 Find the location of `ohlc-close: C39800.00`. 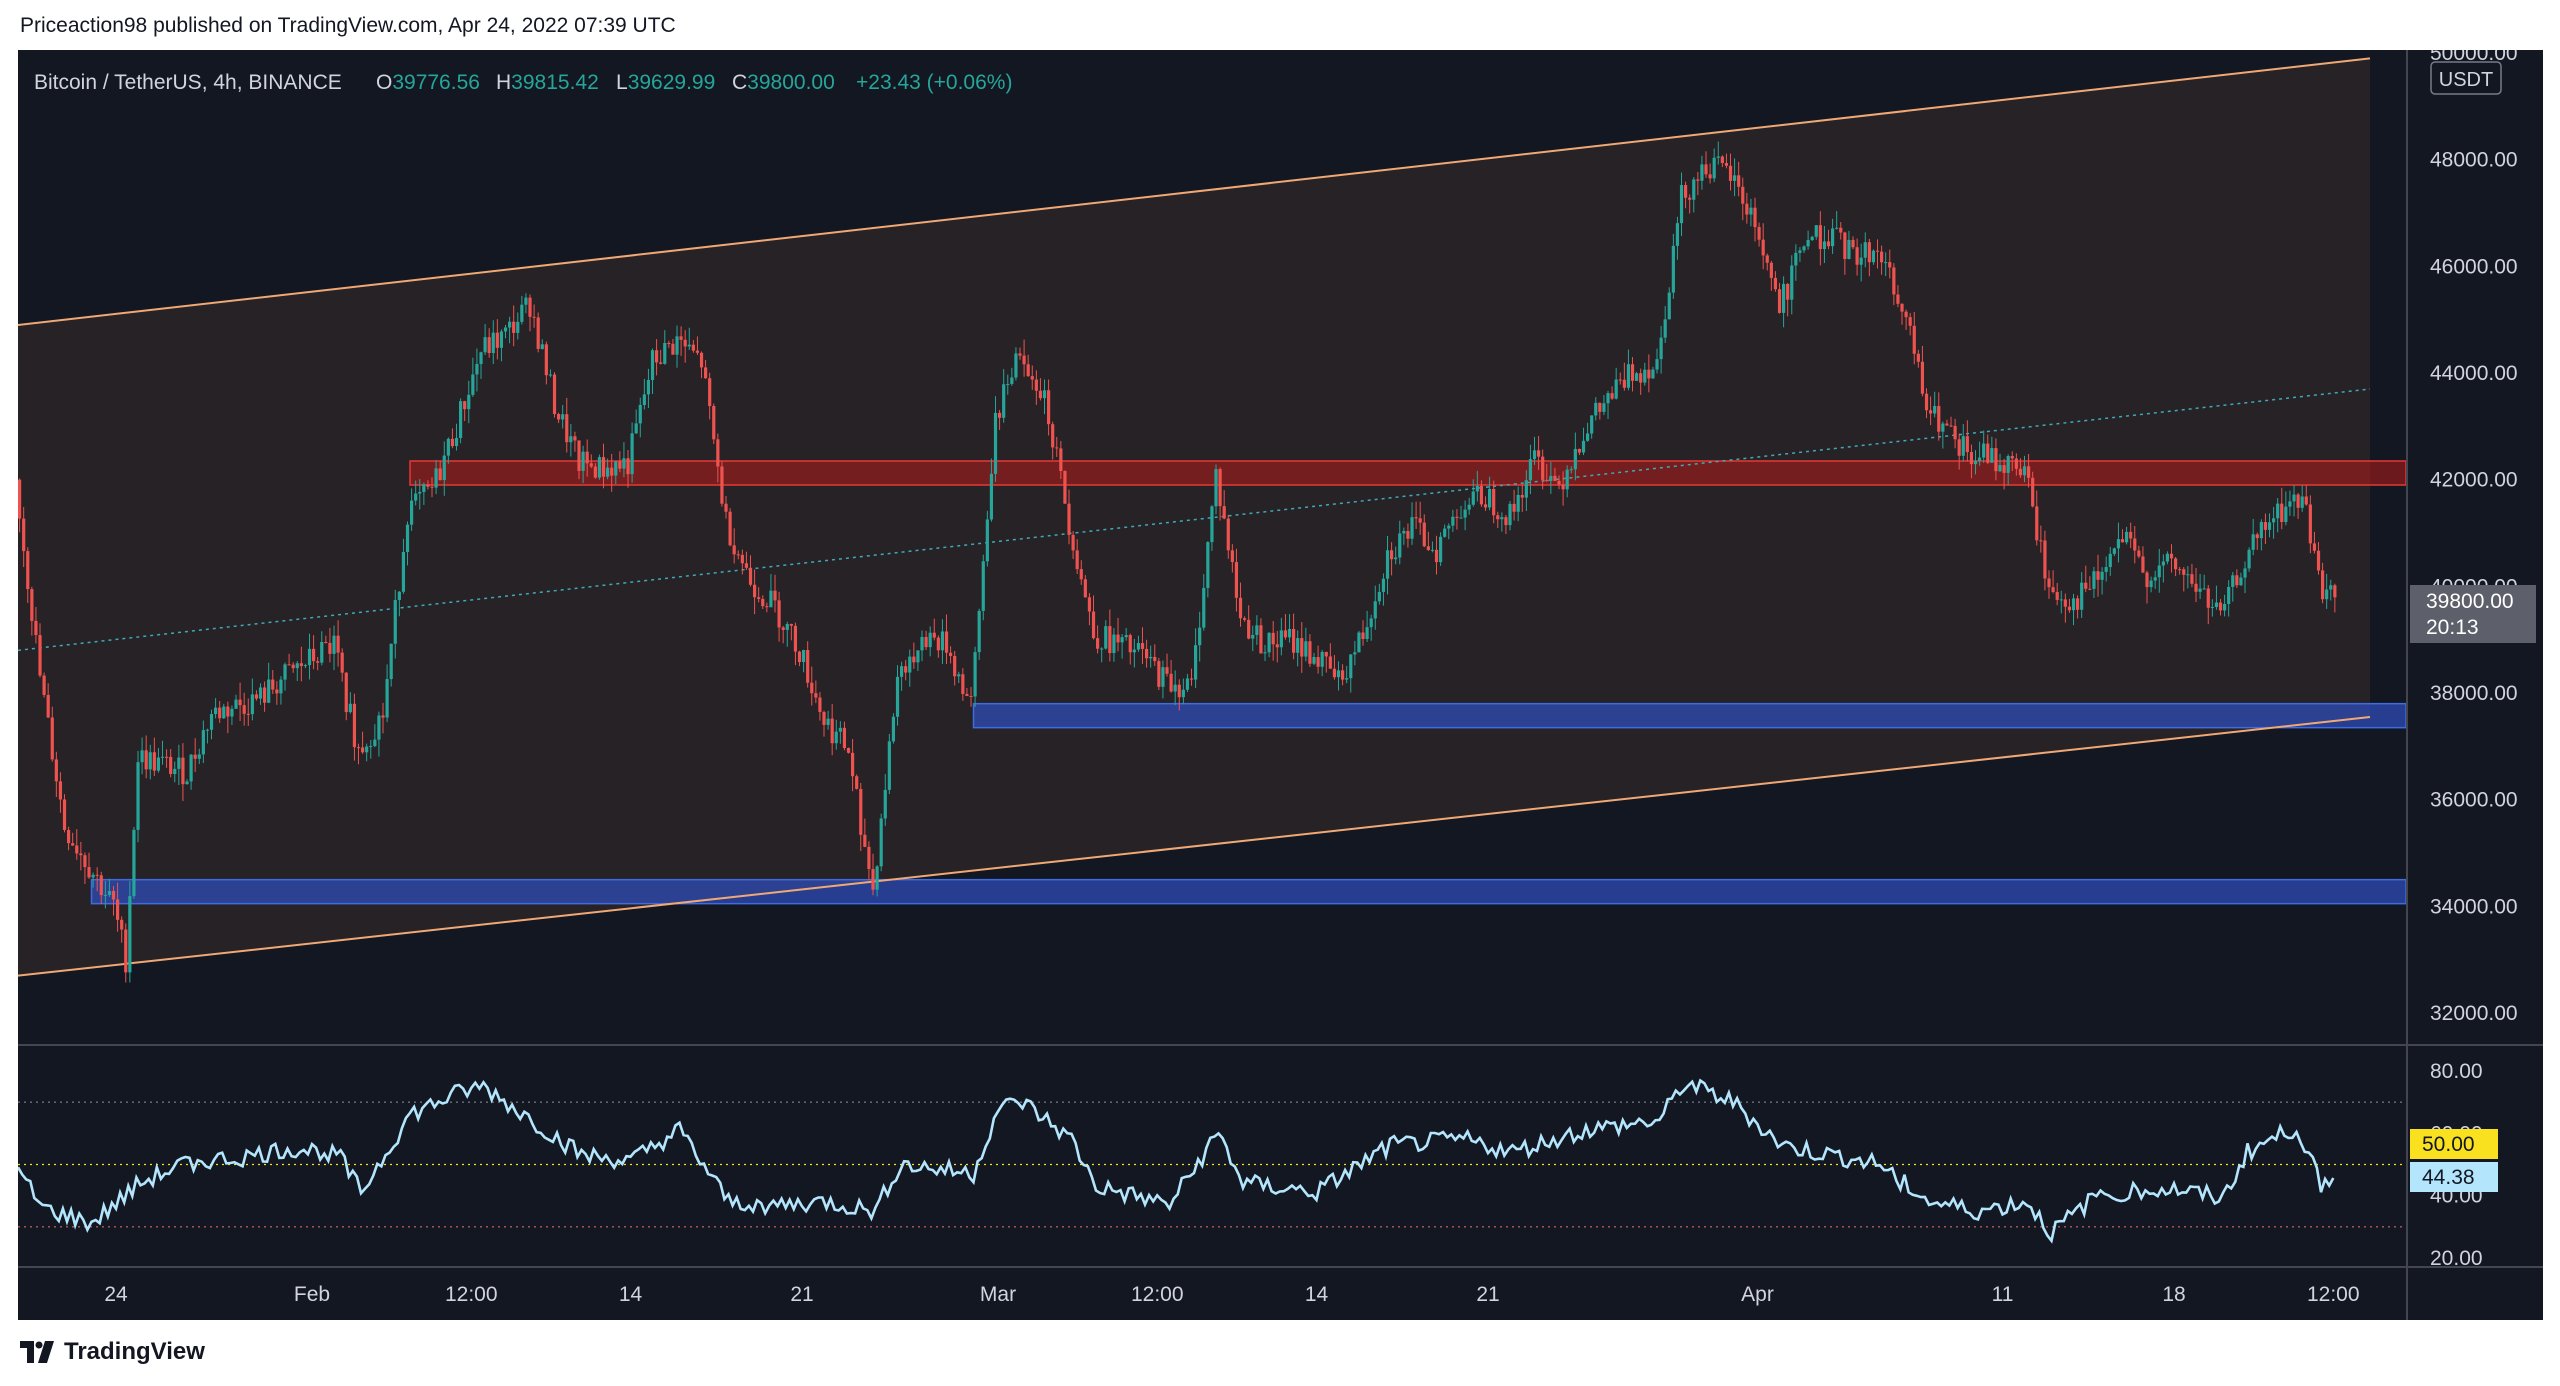

ohlc-close: C39800.00 is located at coordinates (783, 82).